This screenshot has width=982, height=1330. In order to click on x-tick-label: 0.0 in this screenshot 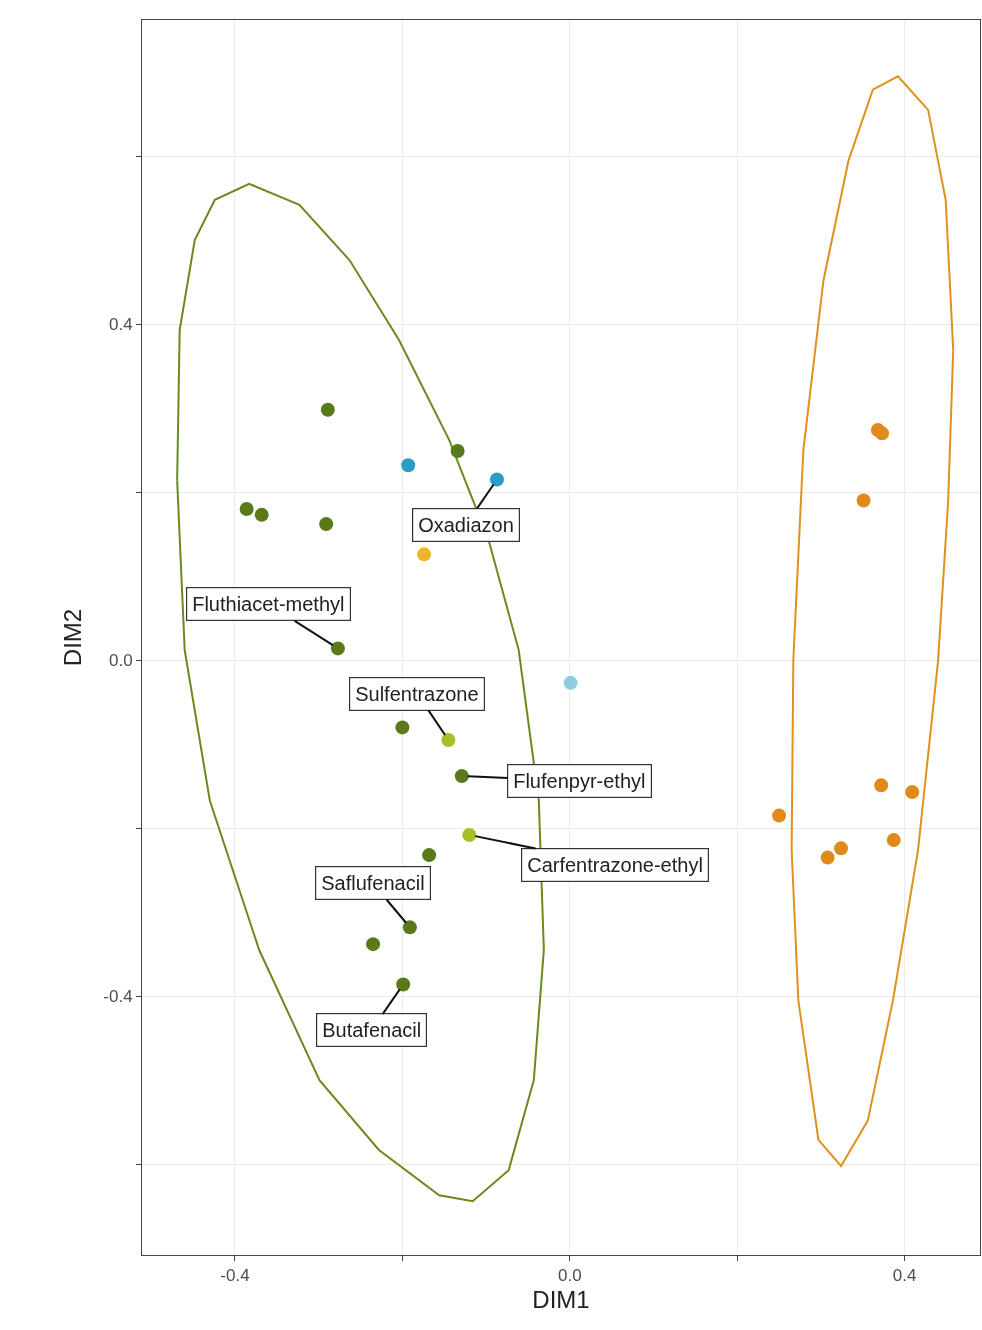, I will do `click(569, 1276)`.